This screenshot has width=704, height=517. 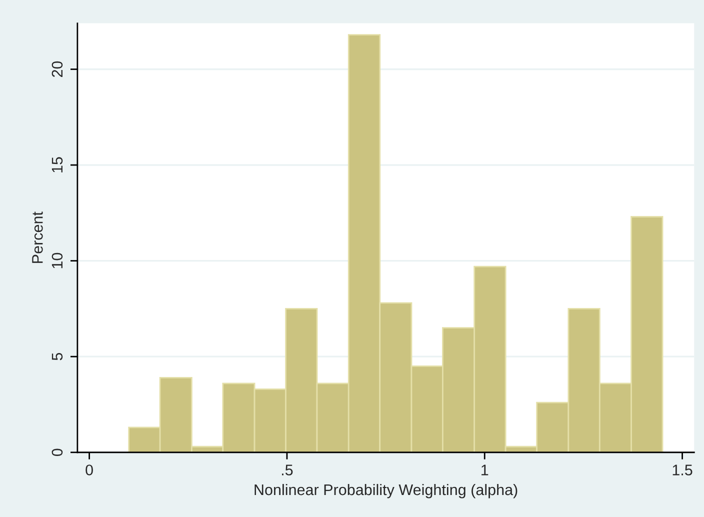 What do you see at coordinates (682, 470) in the screenshot?
I see `x-tick-label: 1.5` at bounding box center [682, 470].